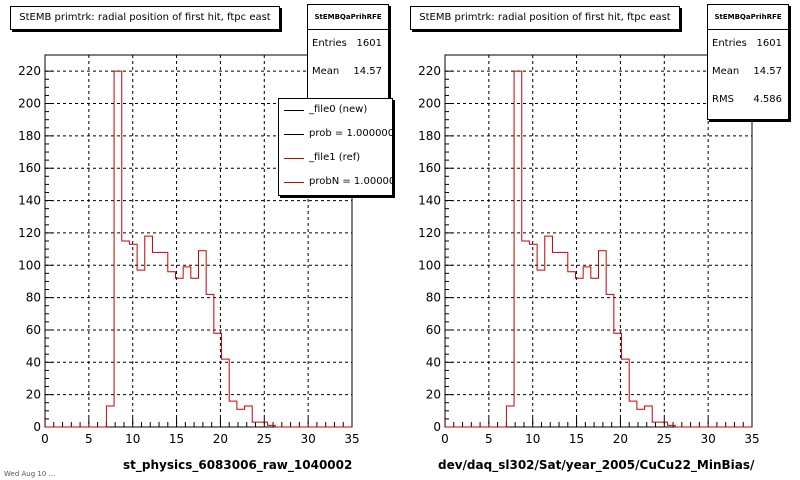 Image resolution: width=800 pixels, height=480 pixels. I want to click on legend-entry: probN = 1.000000, so click(335, 183).